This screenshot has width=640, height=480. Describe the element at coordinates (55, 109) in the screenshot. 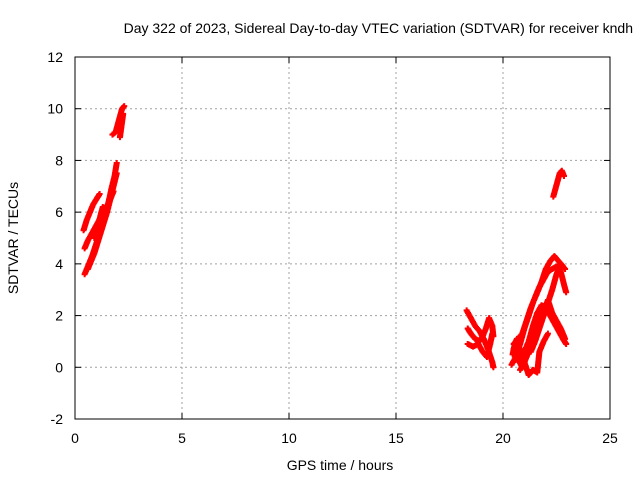

I see `y-tick-label: 10` at that location.